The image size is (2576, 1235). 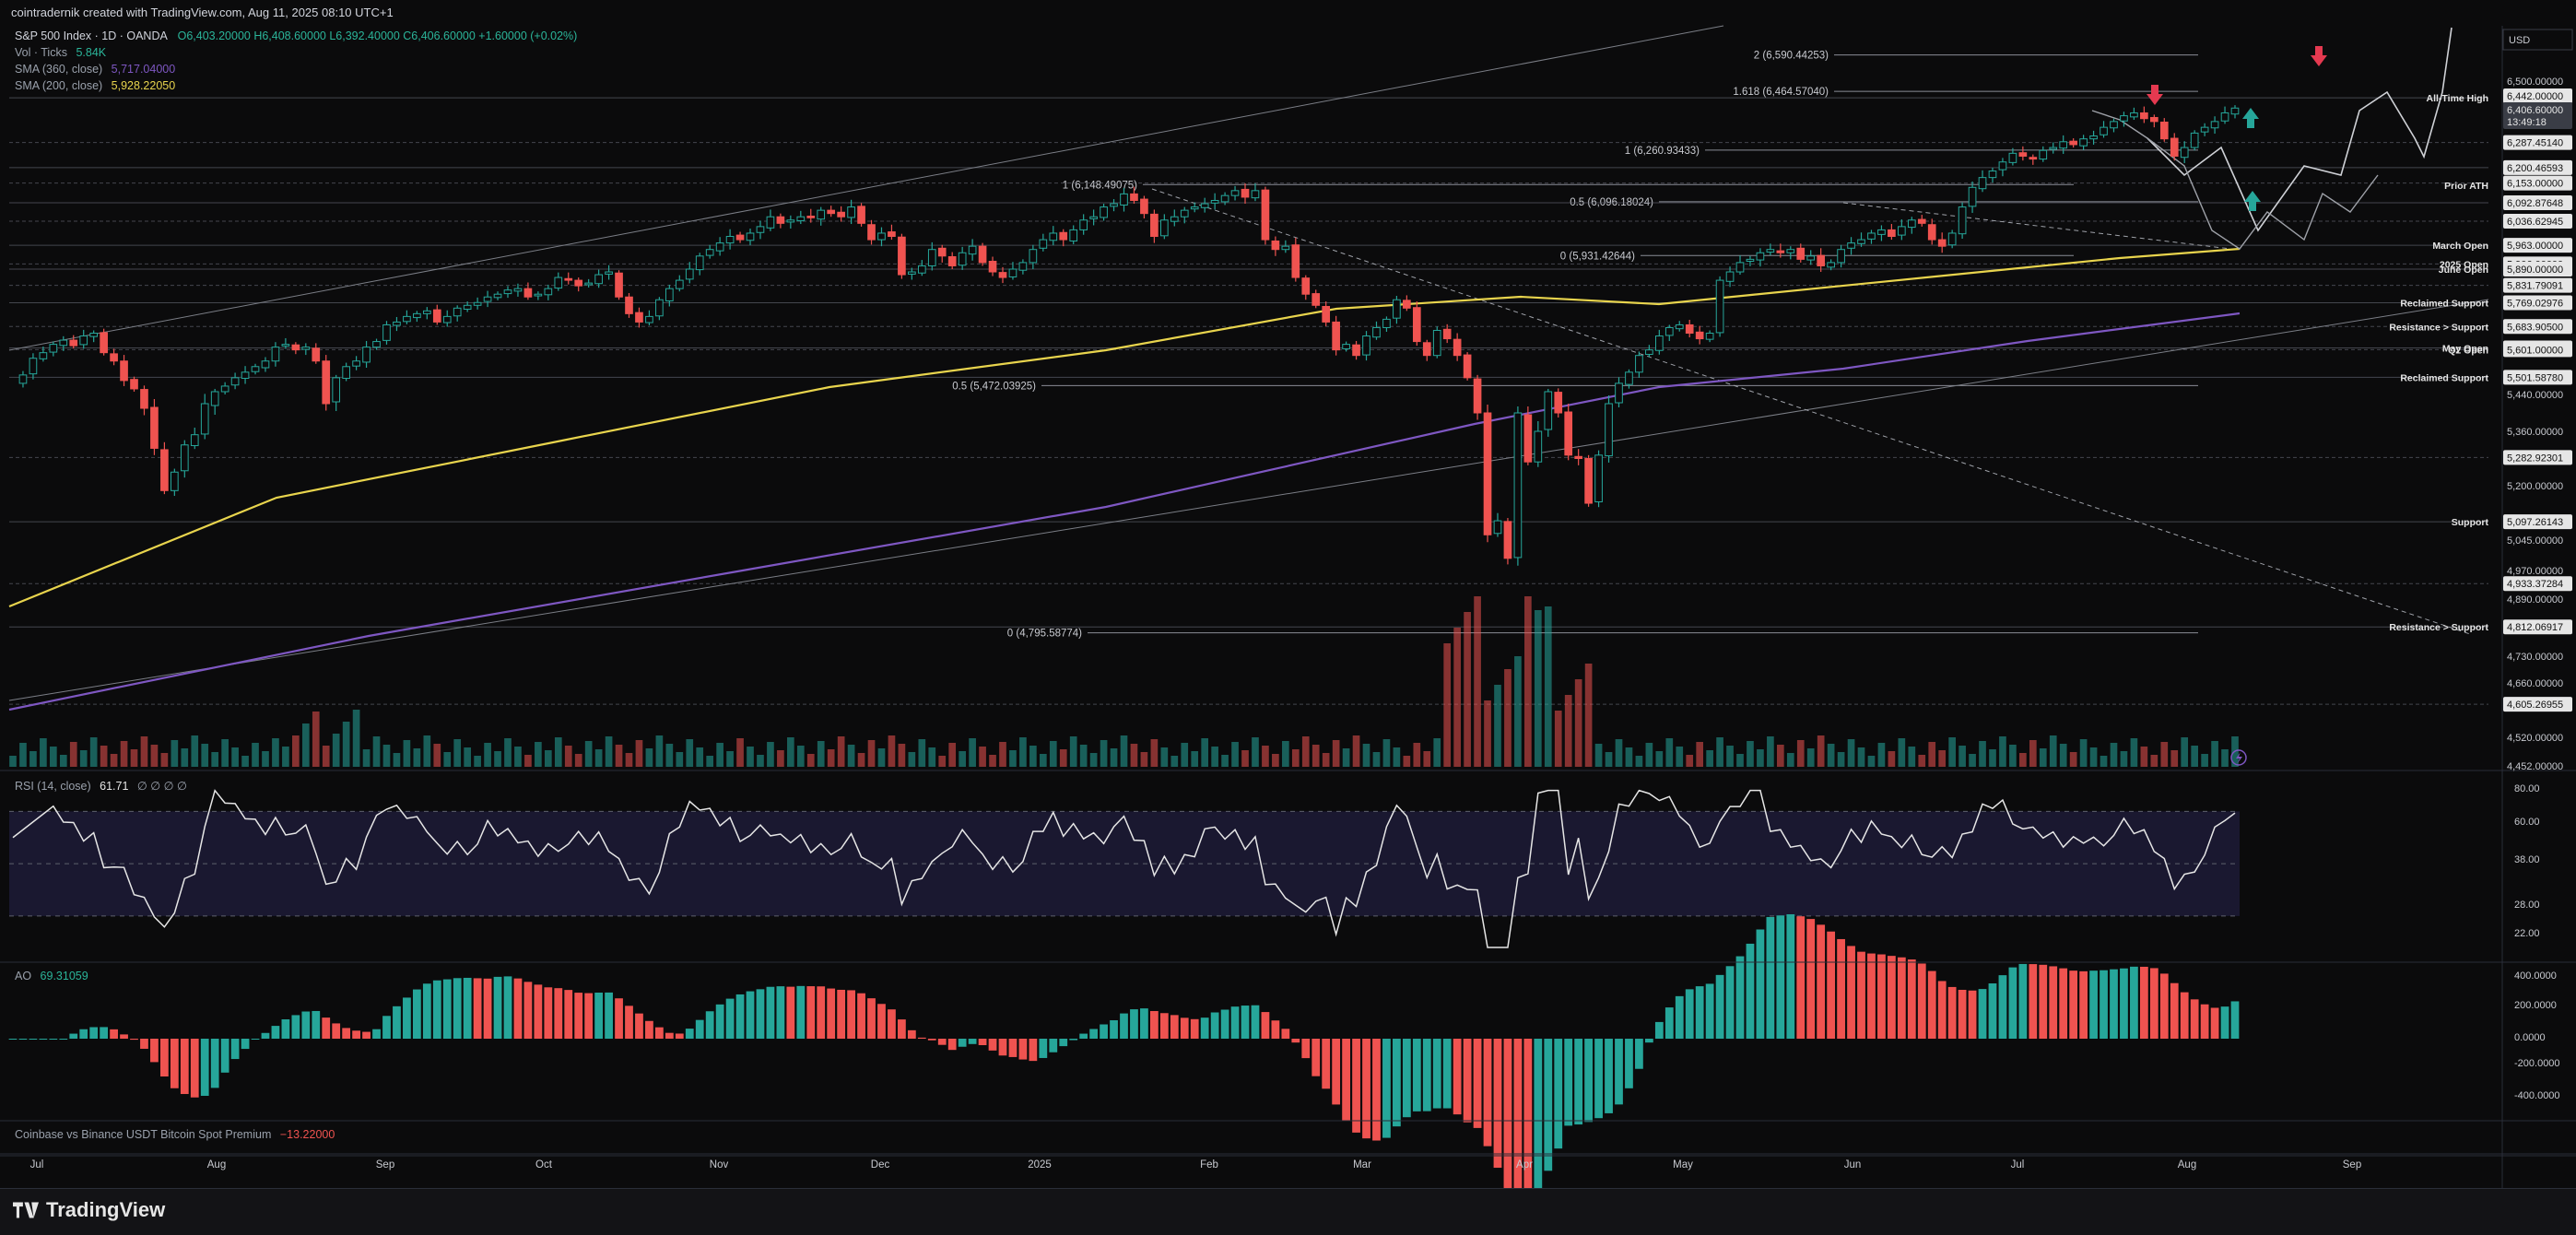 What do you see at coordinates (60, 53) in the screenshot?
I see `volume-legend: Vol · Ticks 5.84K` at bounding box center [60, 53].